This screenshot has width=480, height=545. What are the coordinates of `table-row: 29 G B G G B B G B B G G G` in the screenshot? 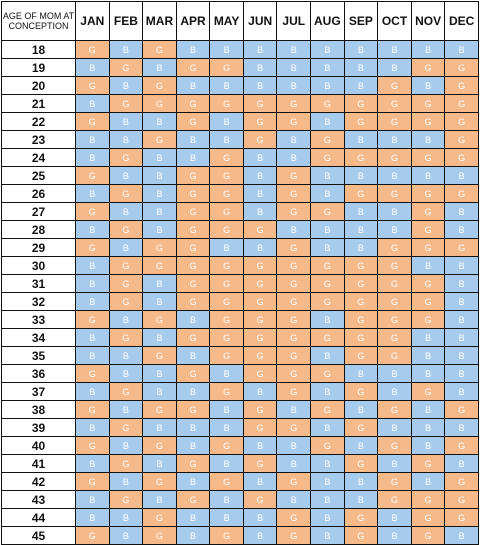 It's located at (240, 247).